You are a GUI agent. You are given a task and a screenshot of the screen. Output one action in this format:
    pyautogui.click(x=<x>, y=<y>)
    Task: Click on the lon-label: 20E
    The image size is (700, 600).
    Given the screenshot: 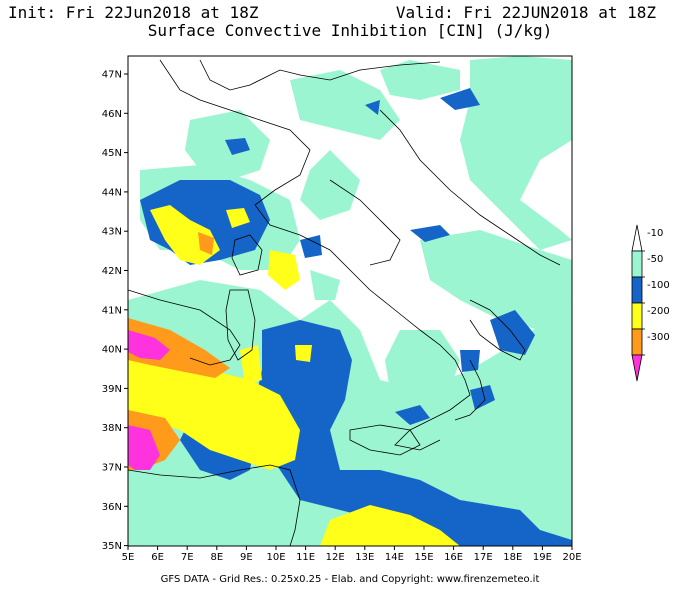 What is the action you would take?
    pyautogui.click(x=571, y=557)
    